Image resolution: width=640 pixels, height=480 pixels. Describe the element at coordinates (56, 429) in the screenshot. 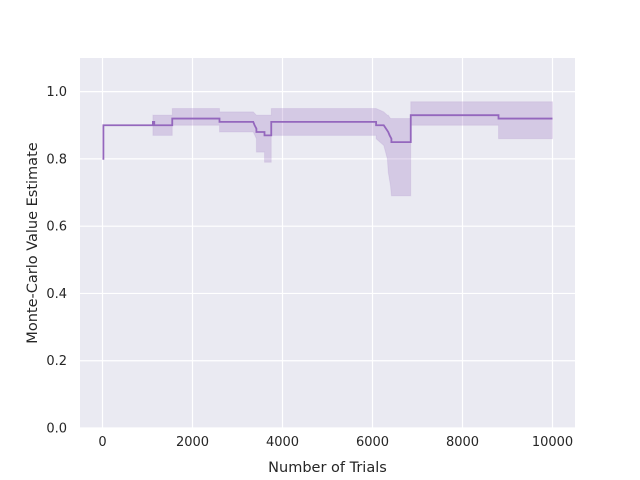

I see `y-tick-label: 0.0` at that location.